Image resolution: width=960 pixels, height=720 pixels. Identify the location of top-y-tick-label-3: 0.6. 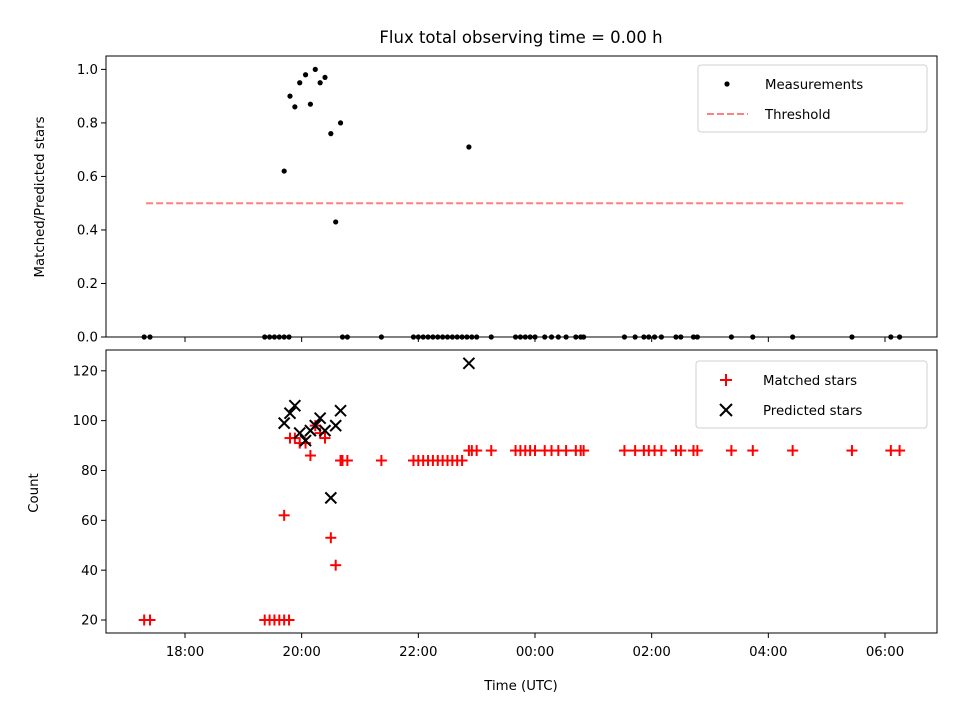
(87, 177).